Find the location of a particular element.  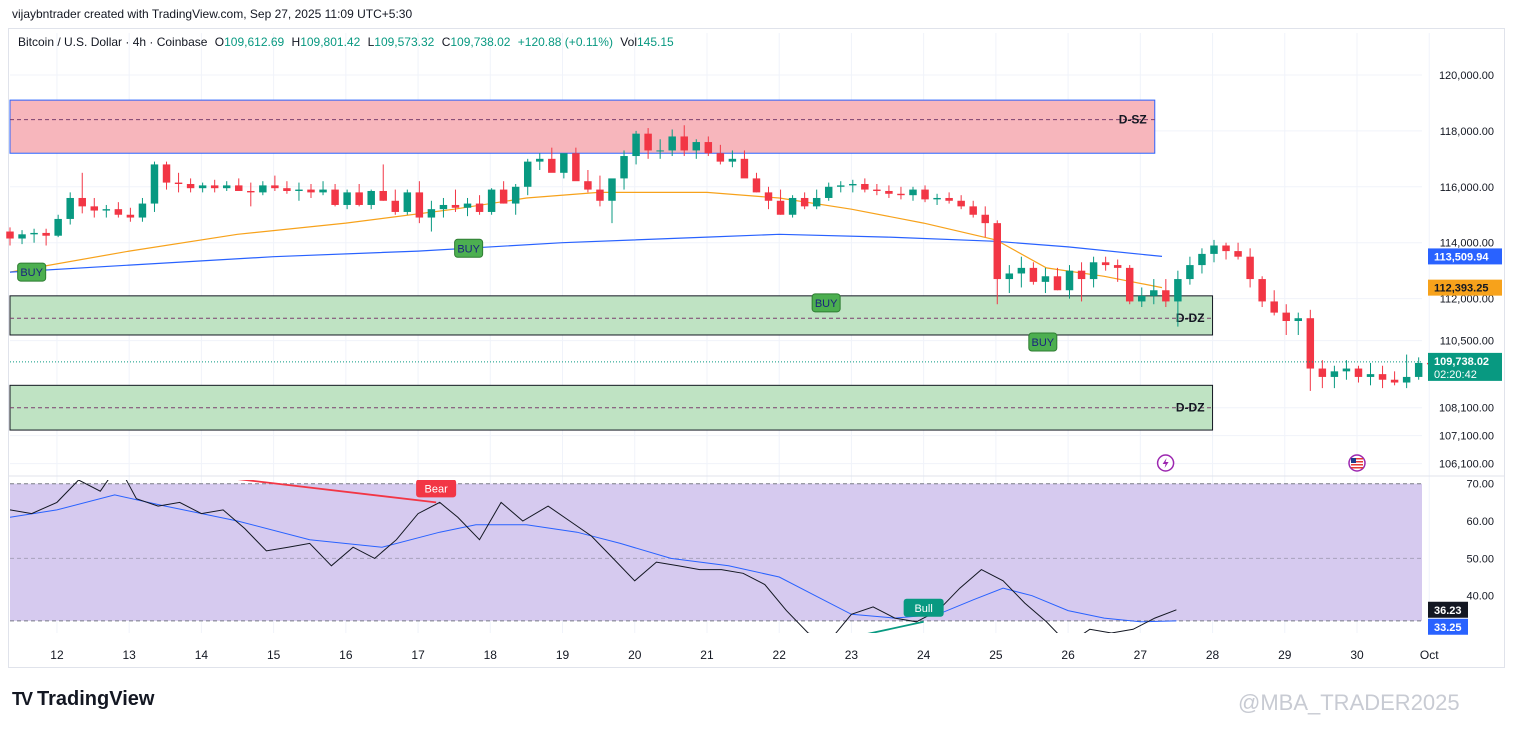

rsi-axis-tick: 60.00 is located at coordinates (1480, 522).